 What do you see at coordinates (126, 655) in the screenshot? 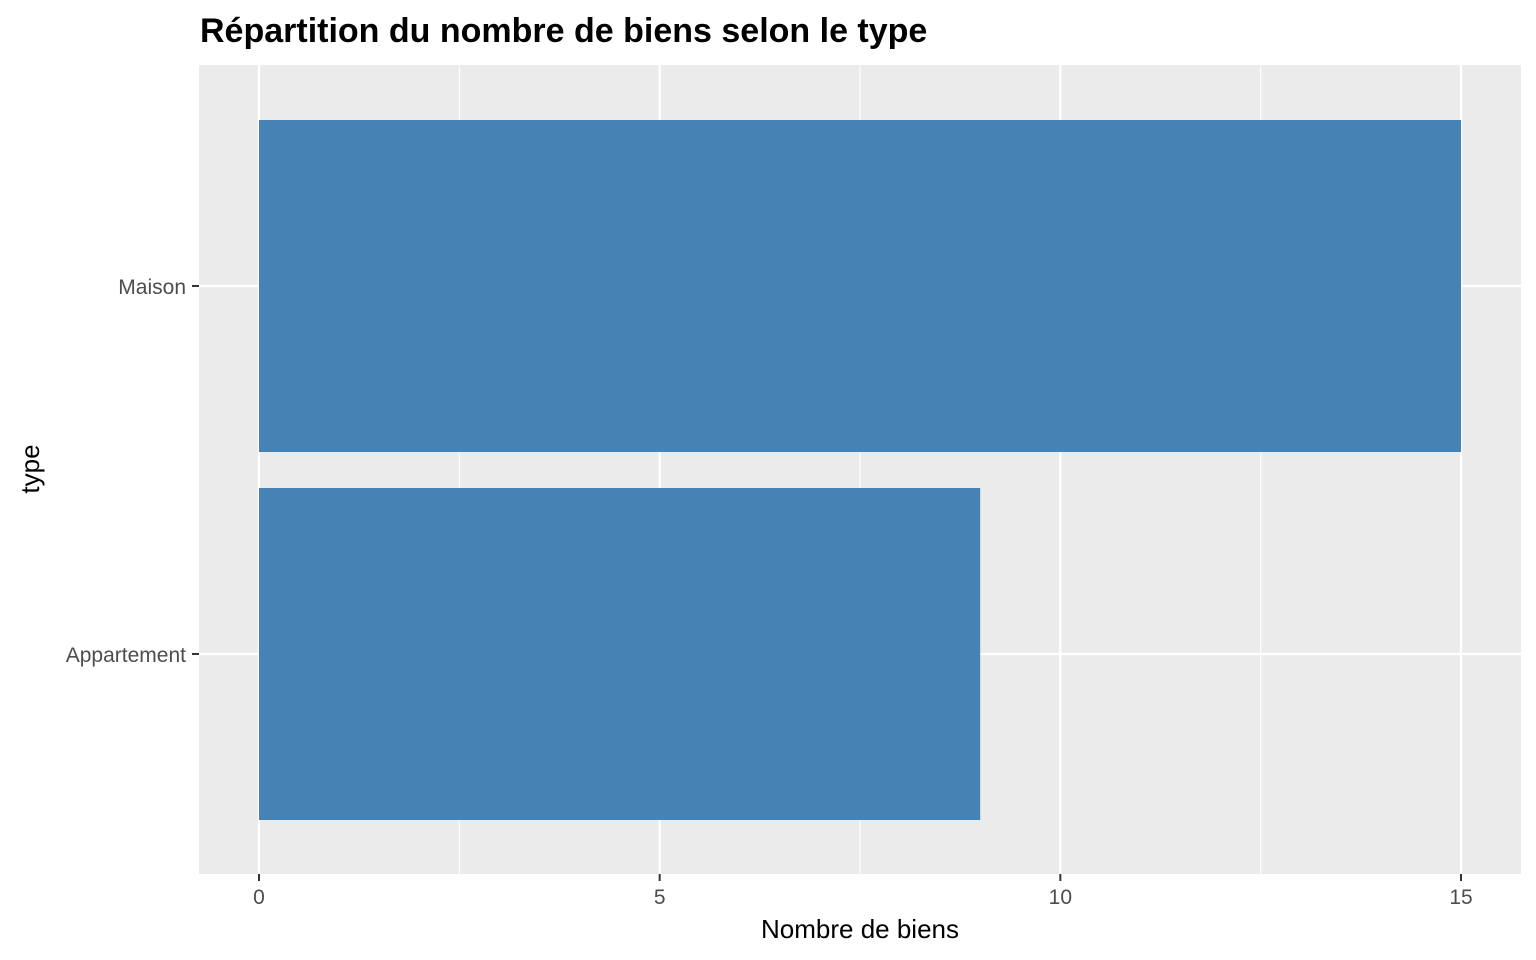
I see `y-tick-label-appartement: Appartement` at bounding box center [126, 655].